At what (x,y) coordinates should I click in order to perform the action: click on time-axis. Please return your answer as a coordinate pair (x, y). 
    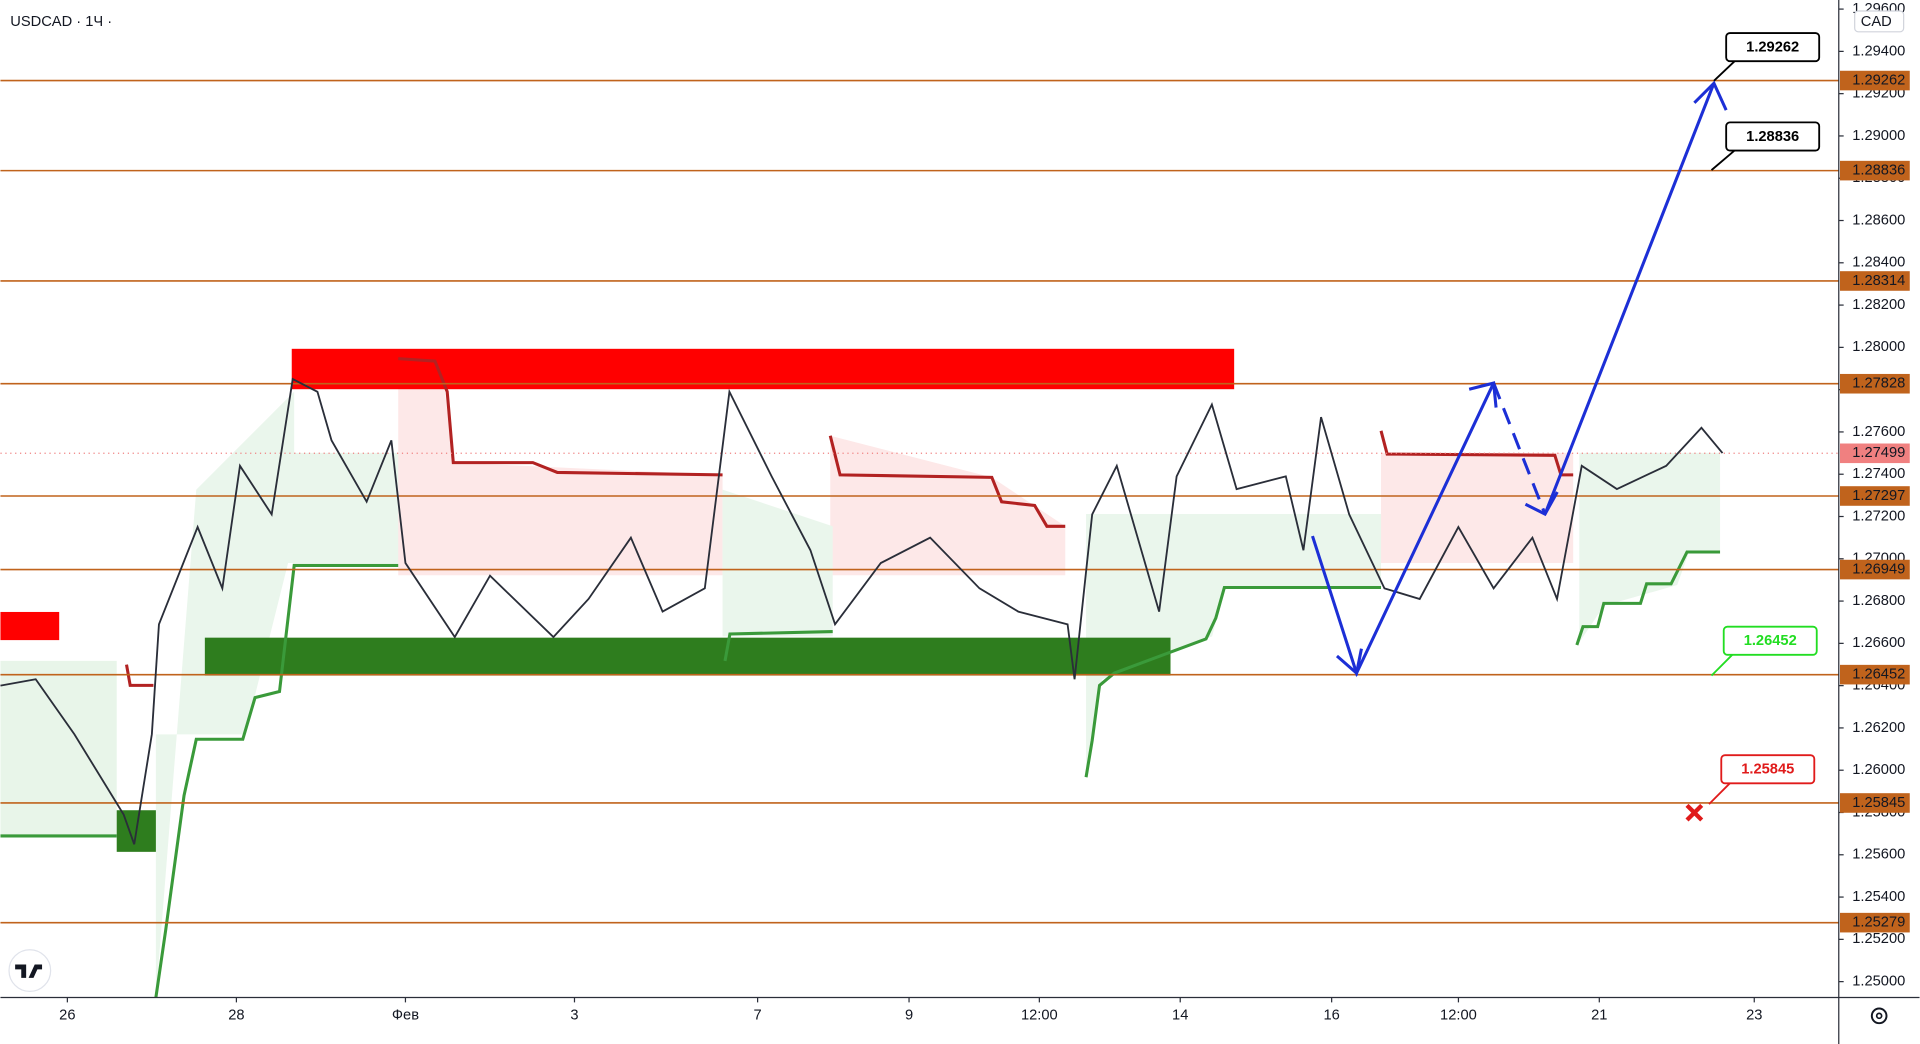
    Looking at the image, I should click on (960, 1020).